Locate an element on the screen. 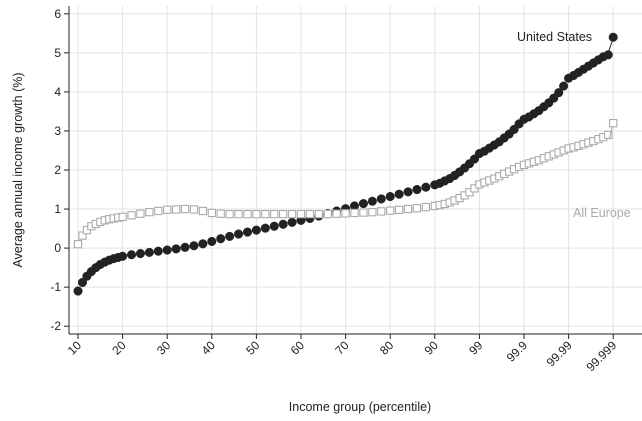  y-tick-label: -1 is located at coordinates (55, 287).